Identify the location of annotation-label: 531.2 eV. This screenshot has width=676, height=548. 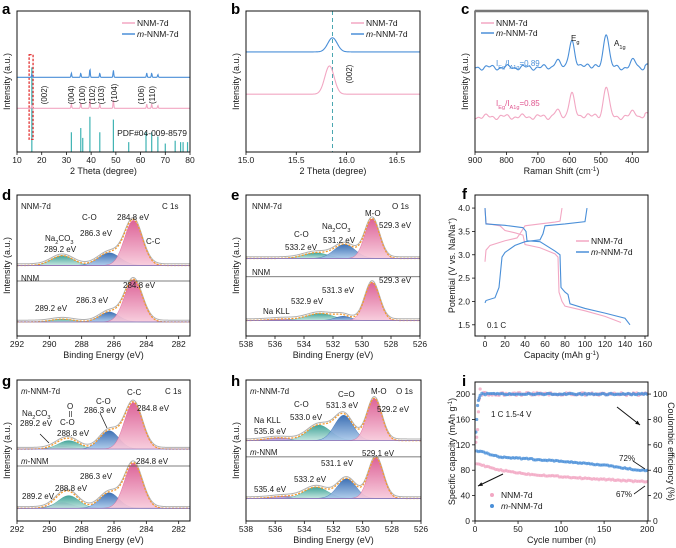
(339, 240).